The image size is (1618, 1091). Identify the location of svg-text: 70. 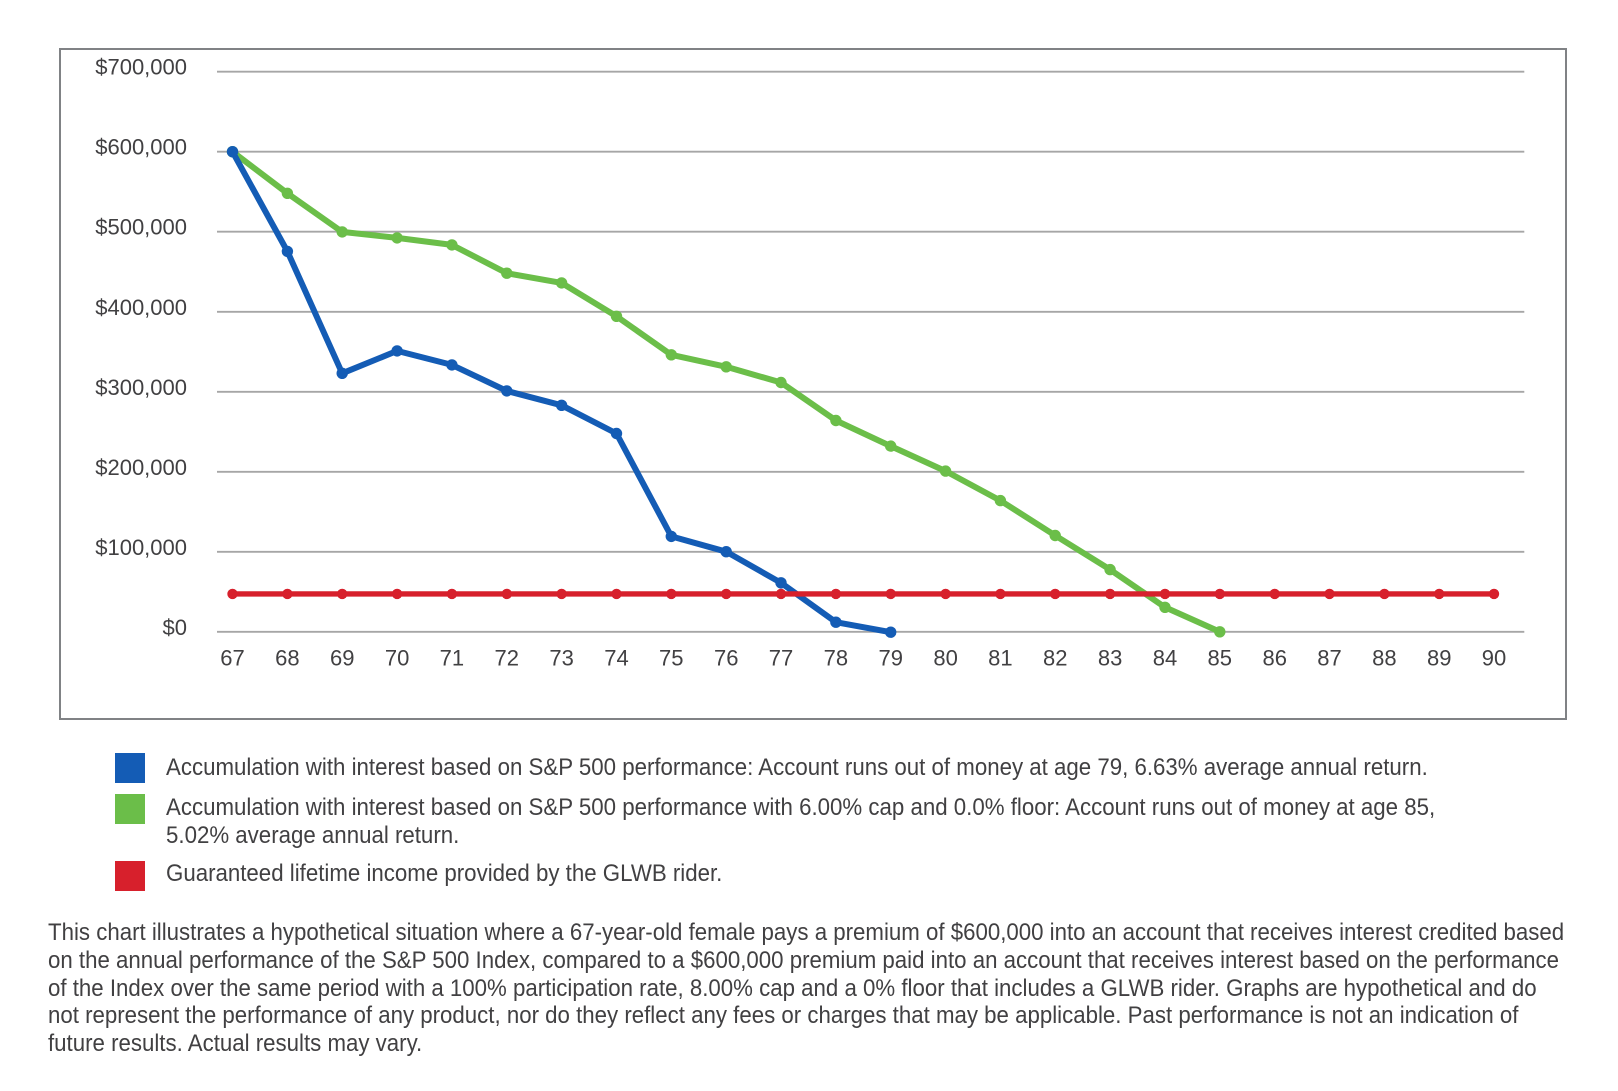
(397, 658).